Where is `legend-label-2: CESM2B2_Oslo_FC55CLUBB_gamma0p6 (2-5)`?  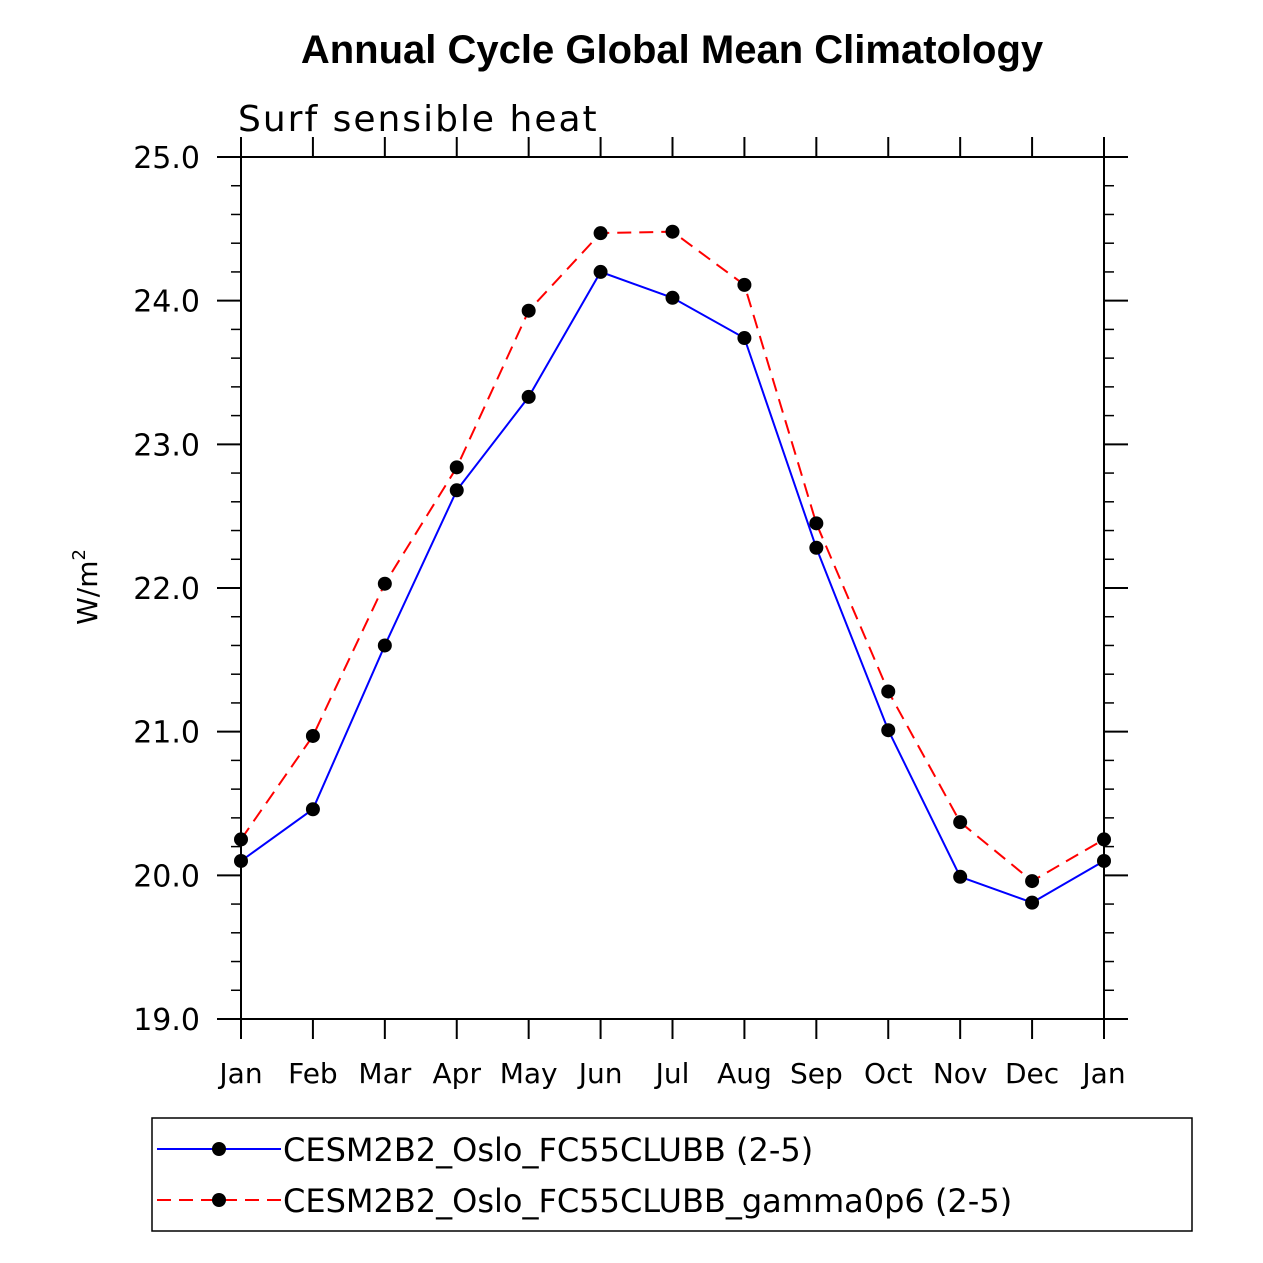
legend-label-2: CESM2B2_Oslo_FC55CLUBB_gamma0p6 (2-5) is located at coordinates (647, 1201).